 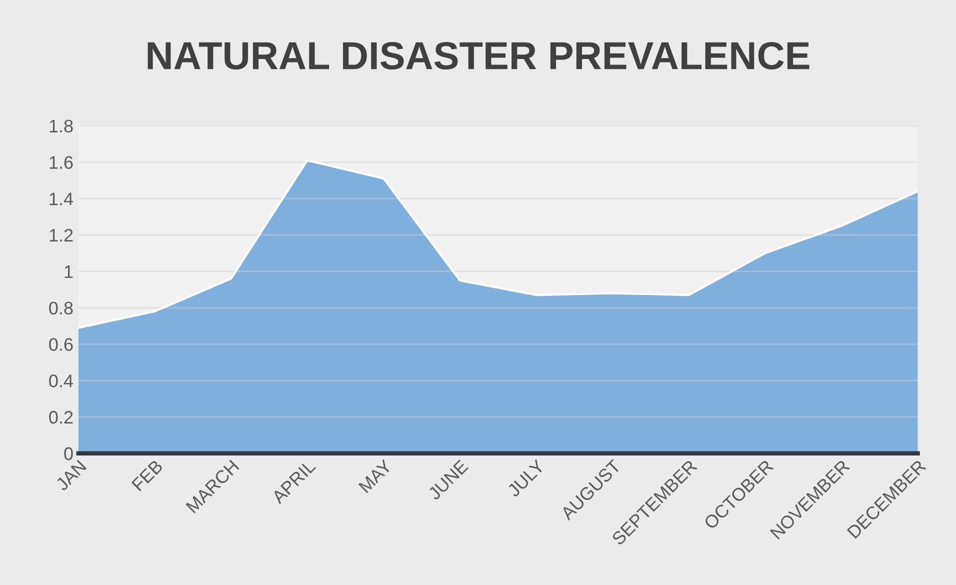 I want to click on x-tick-label: FEB, so click(x=147, y=475).